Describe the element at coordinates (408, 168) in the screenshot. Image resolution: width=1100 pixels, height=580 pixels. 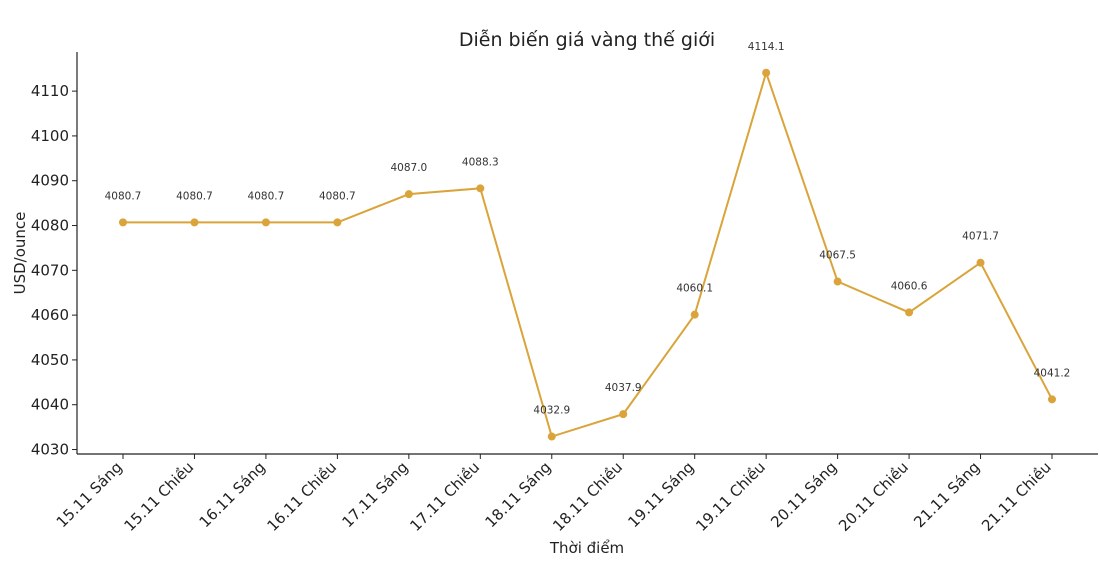
I see `data-label: 4087.0` at that location.